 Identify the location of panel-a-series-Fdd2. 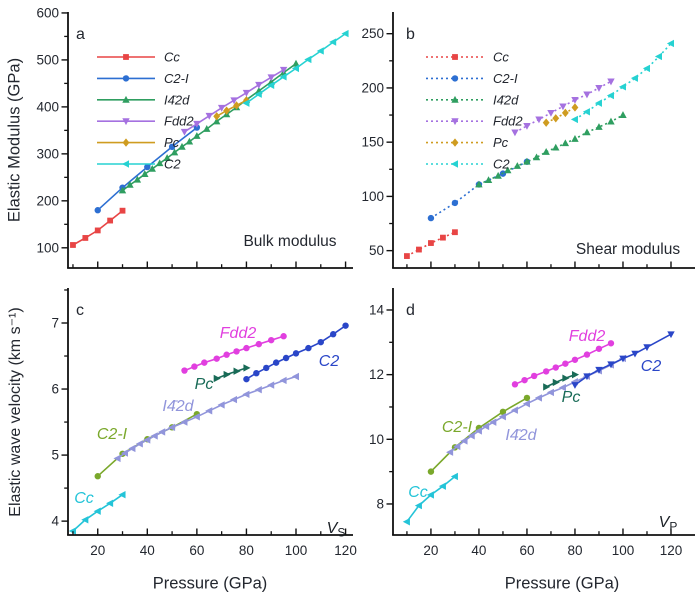
(234, 101).